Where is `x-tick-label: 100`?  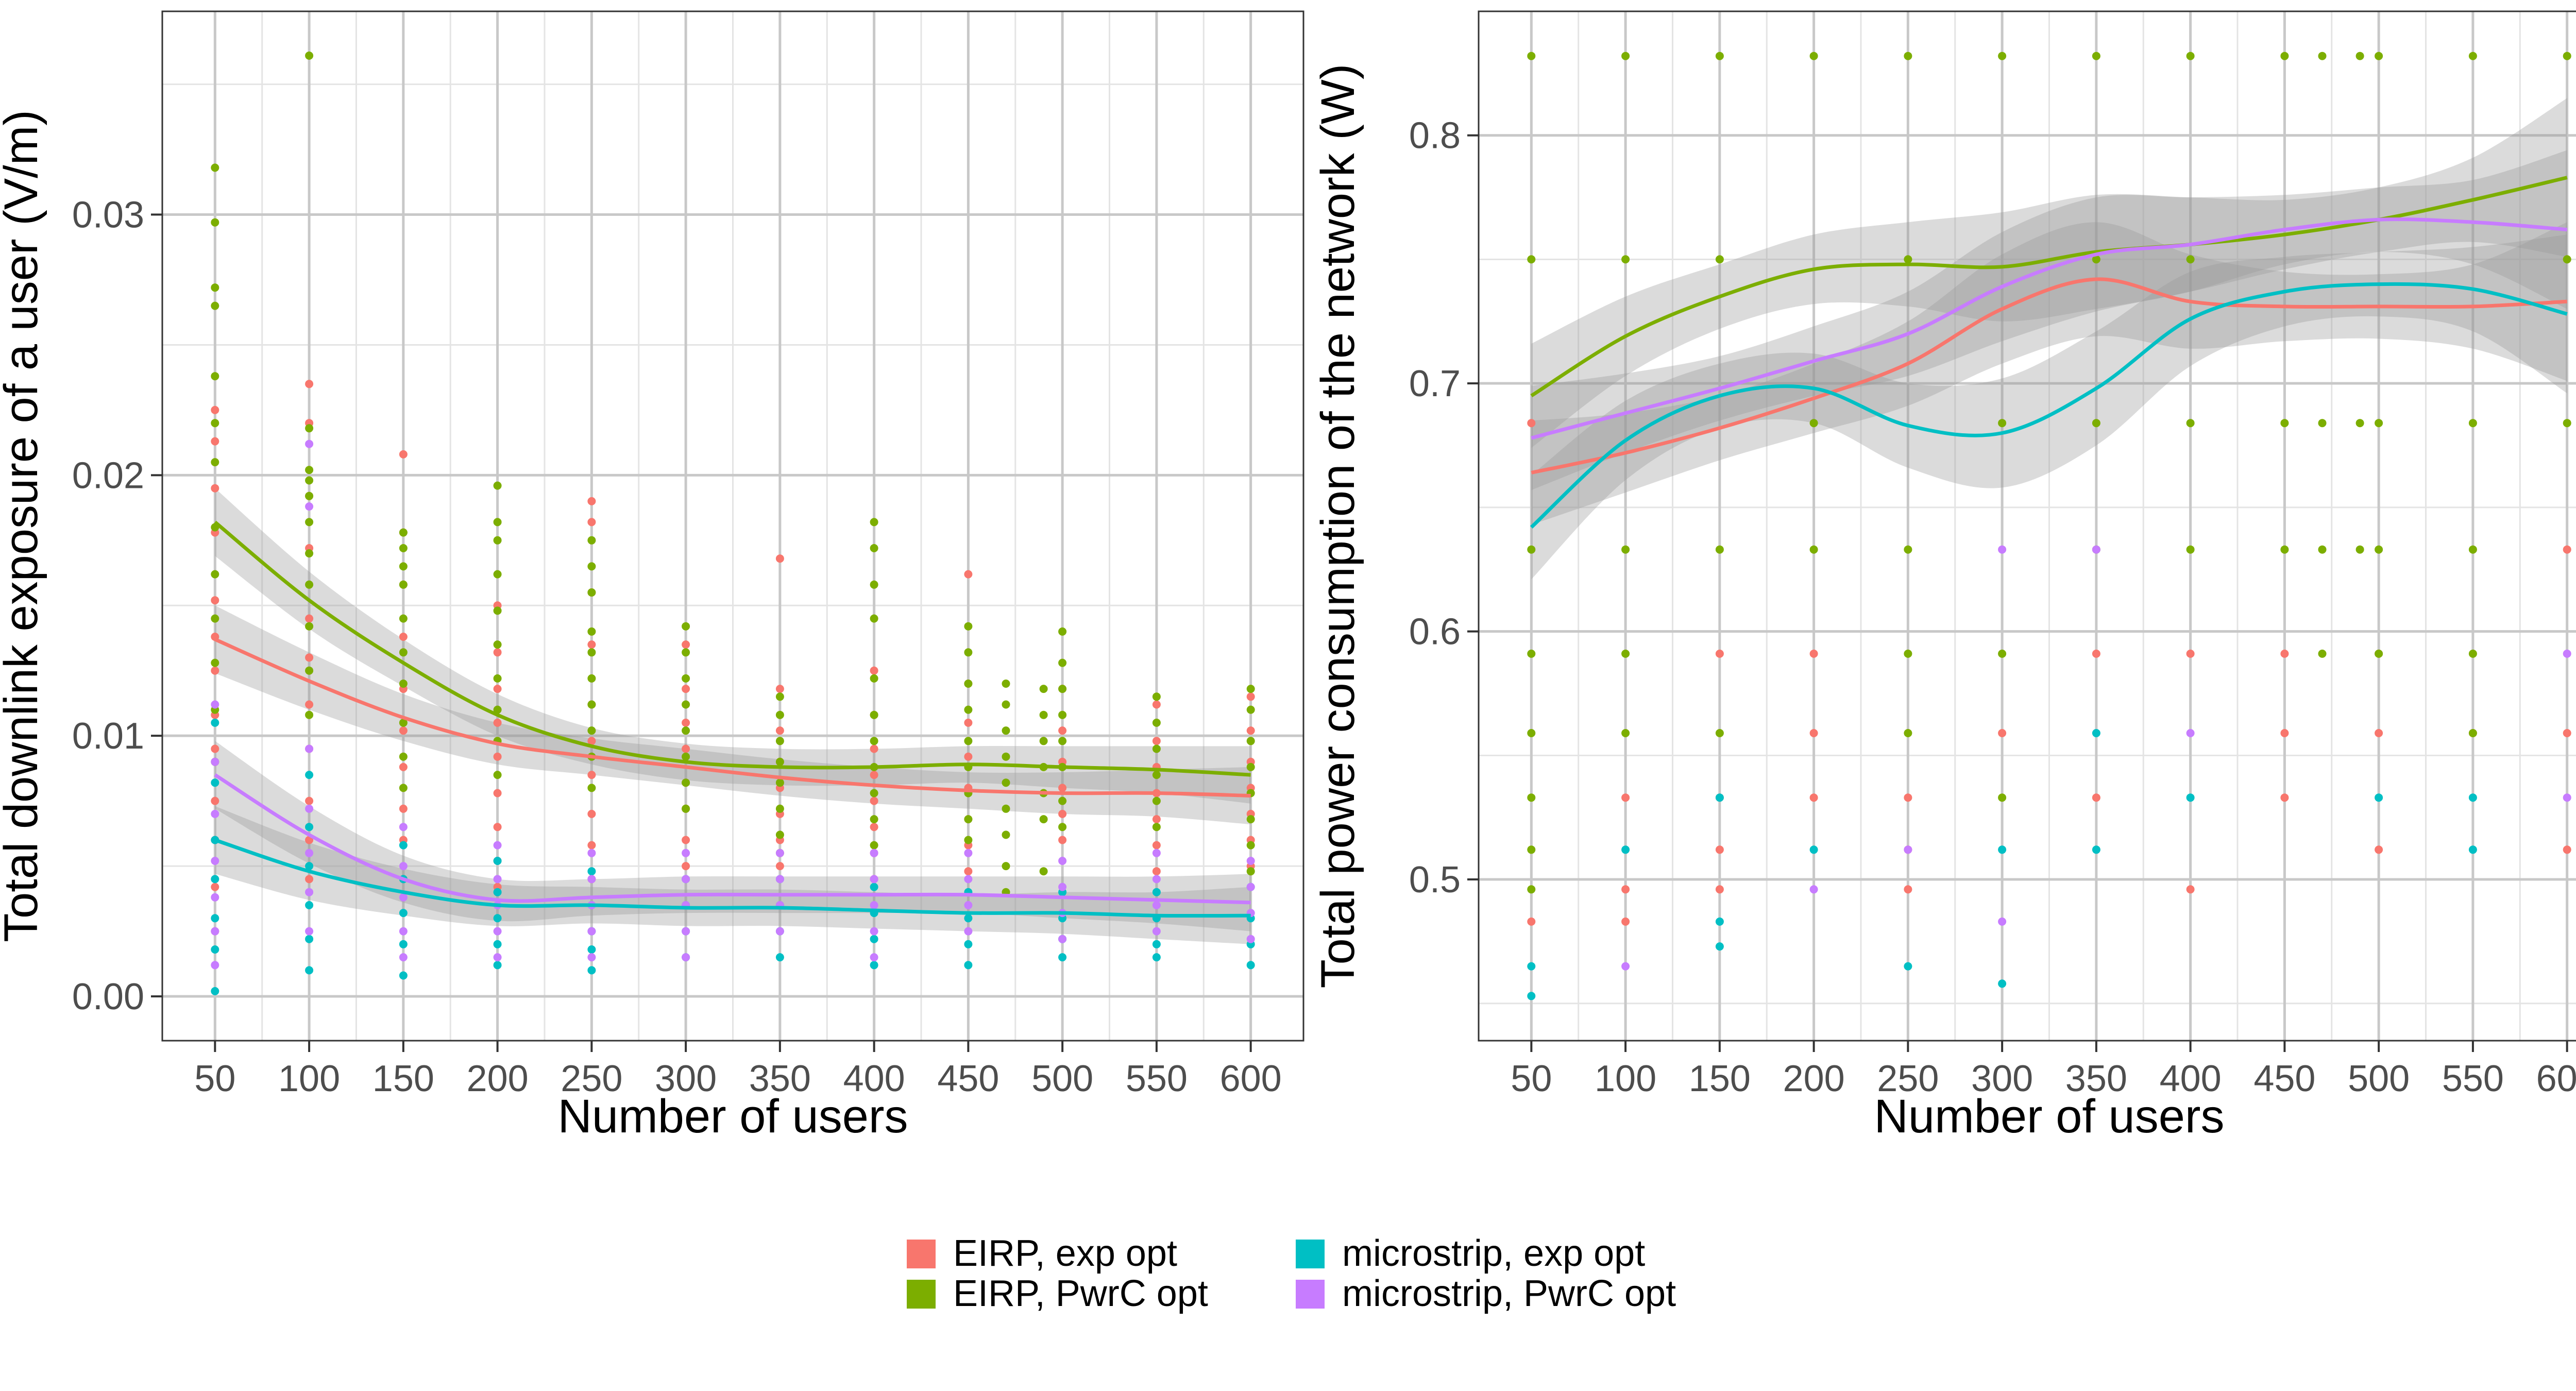 x-tick-label: 100 is located at coordinates (1625, 1078).